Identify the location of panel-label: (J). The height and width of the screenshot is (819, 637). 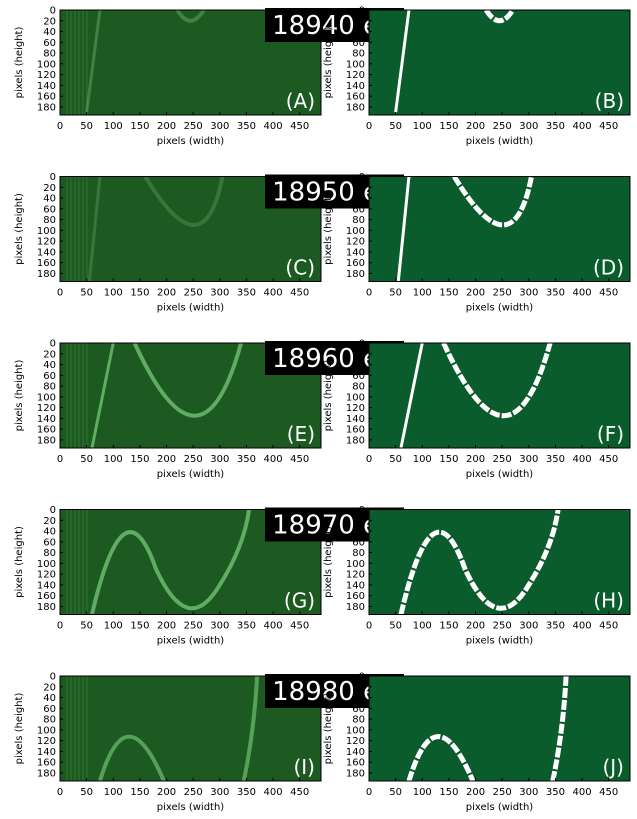
(613, 767).